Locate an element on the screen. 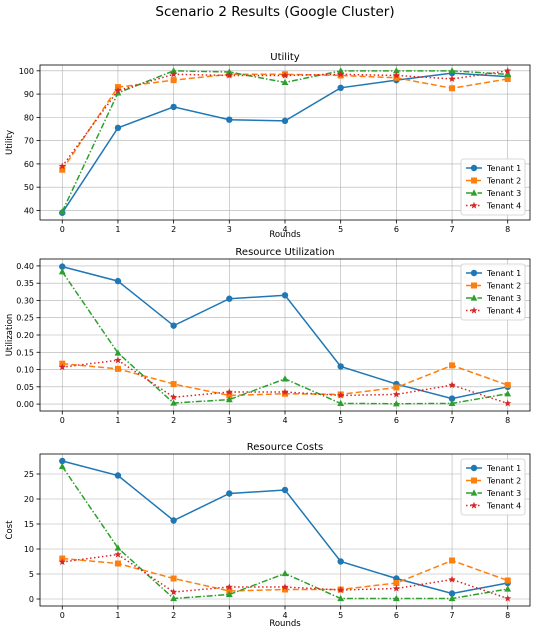 This screenshot has height=632, width=550. y-tick-label: 0.35 is located at coordinates (25, 283).